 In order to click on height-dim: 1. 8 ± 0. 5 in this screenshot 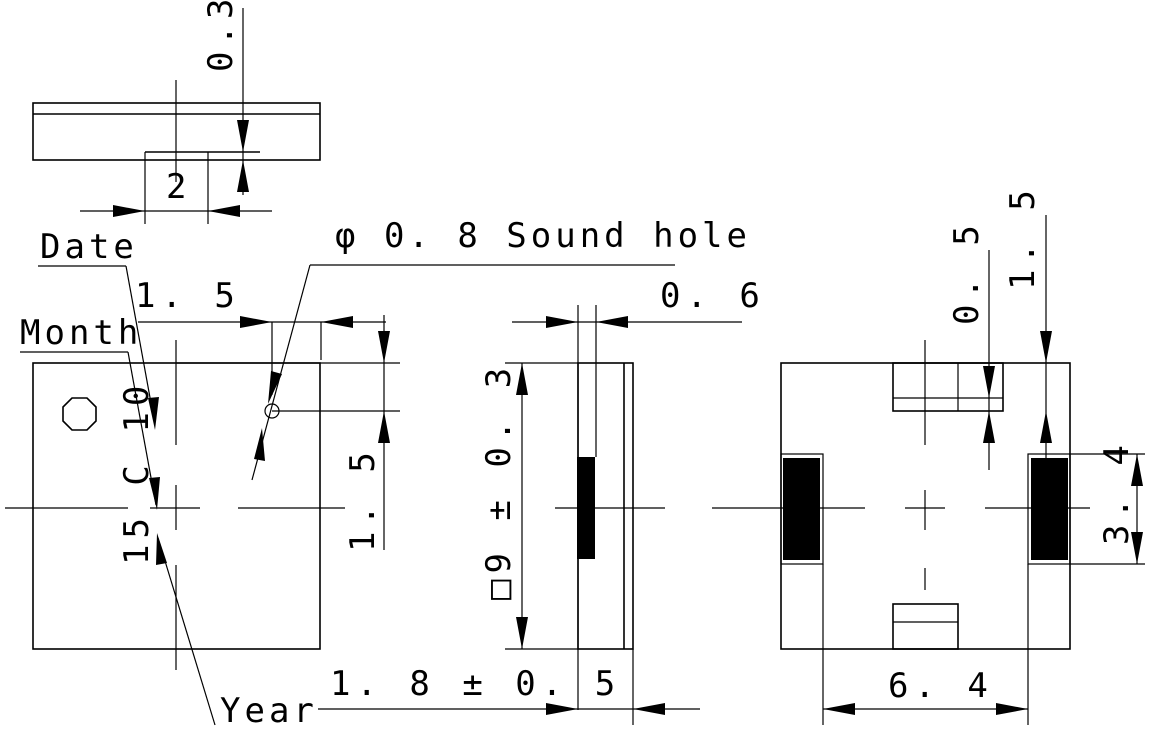, I will do `click(475, 684)`.